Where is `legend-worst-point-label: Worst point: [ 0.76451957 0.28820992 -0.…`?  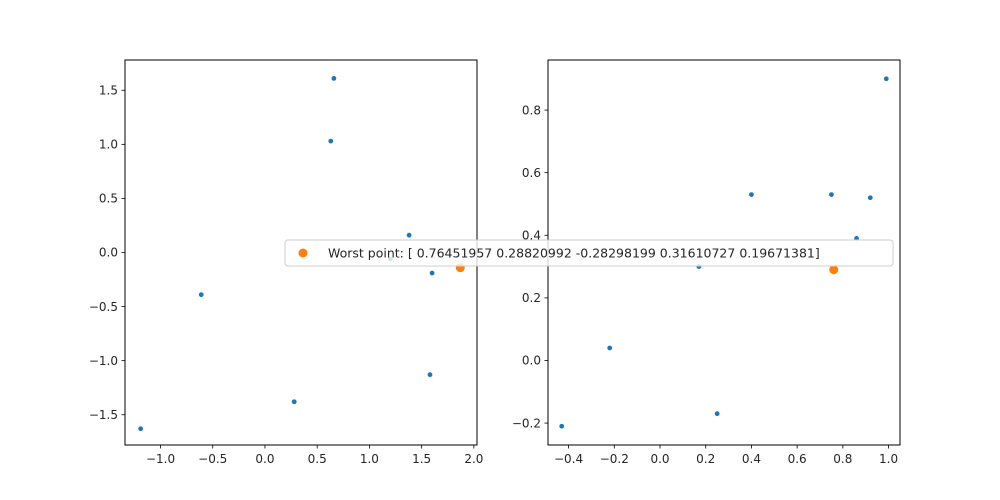
legend-worst-point-label: Worst point: [ 0.76451957 0.28820992 -0.… is located at coordinates (574, 253).